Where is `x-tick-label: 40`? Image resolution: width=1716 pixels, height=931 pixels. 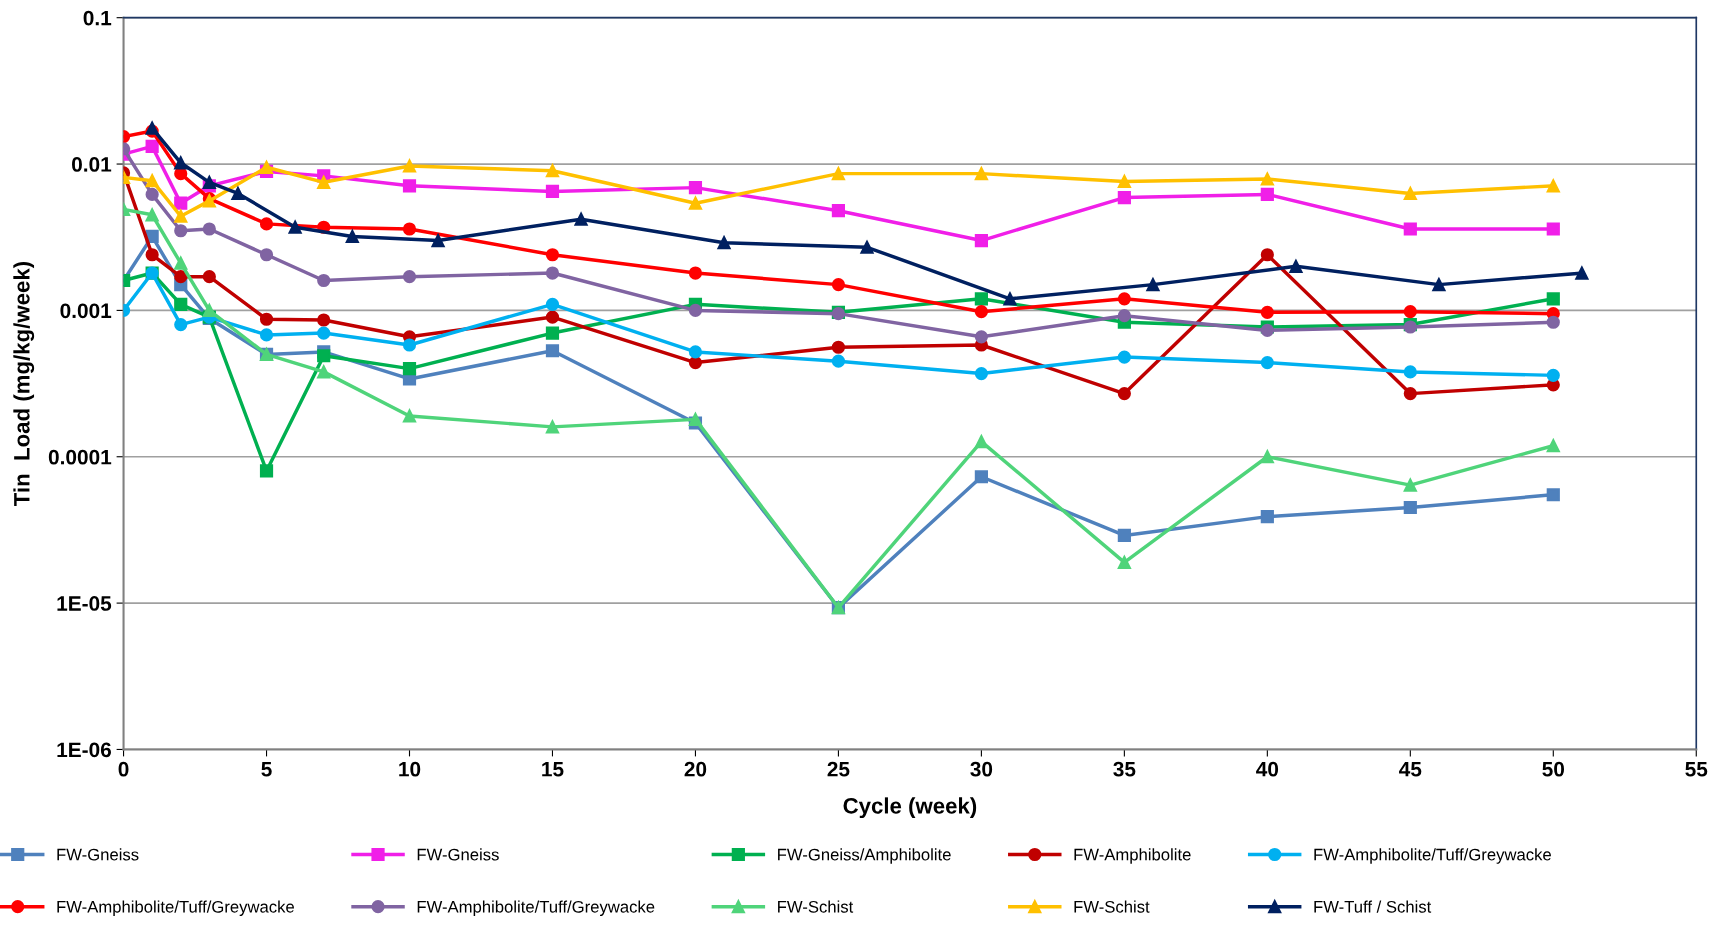
x-tick-label: 40 is located at coordinates (1267, 769).